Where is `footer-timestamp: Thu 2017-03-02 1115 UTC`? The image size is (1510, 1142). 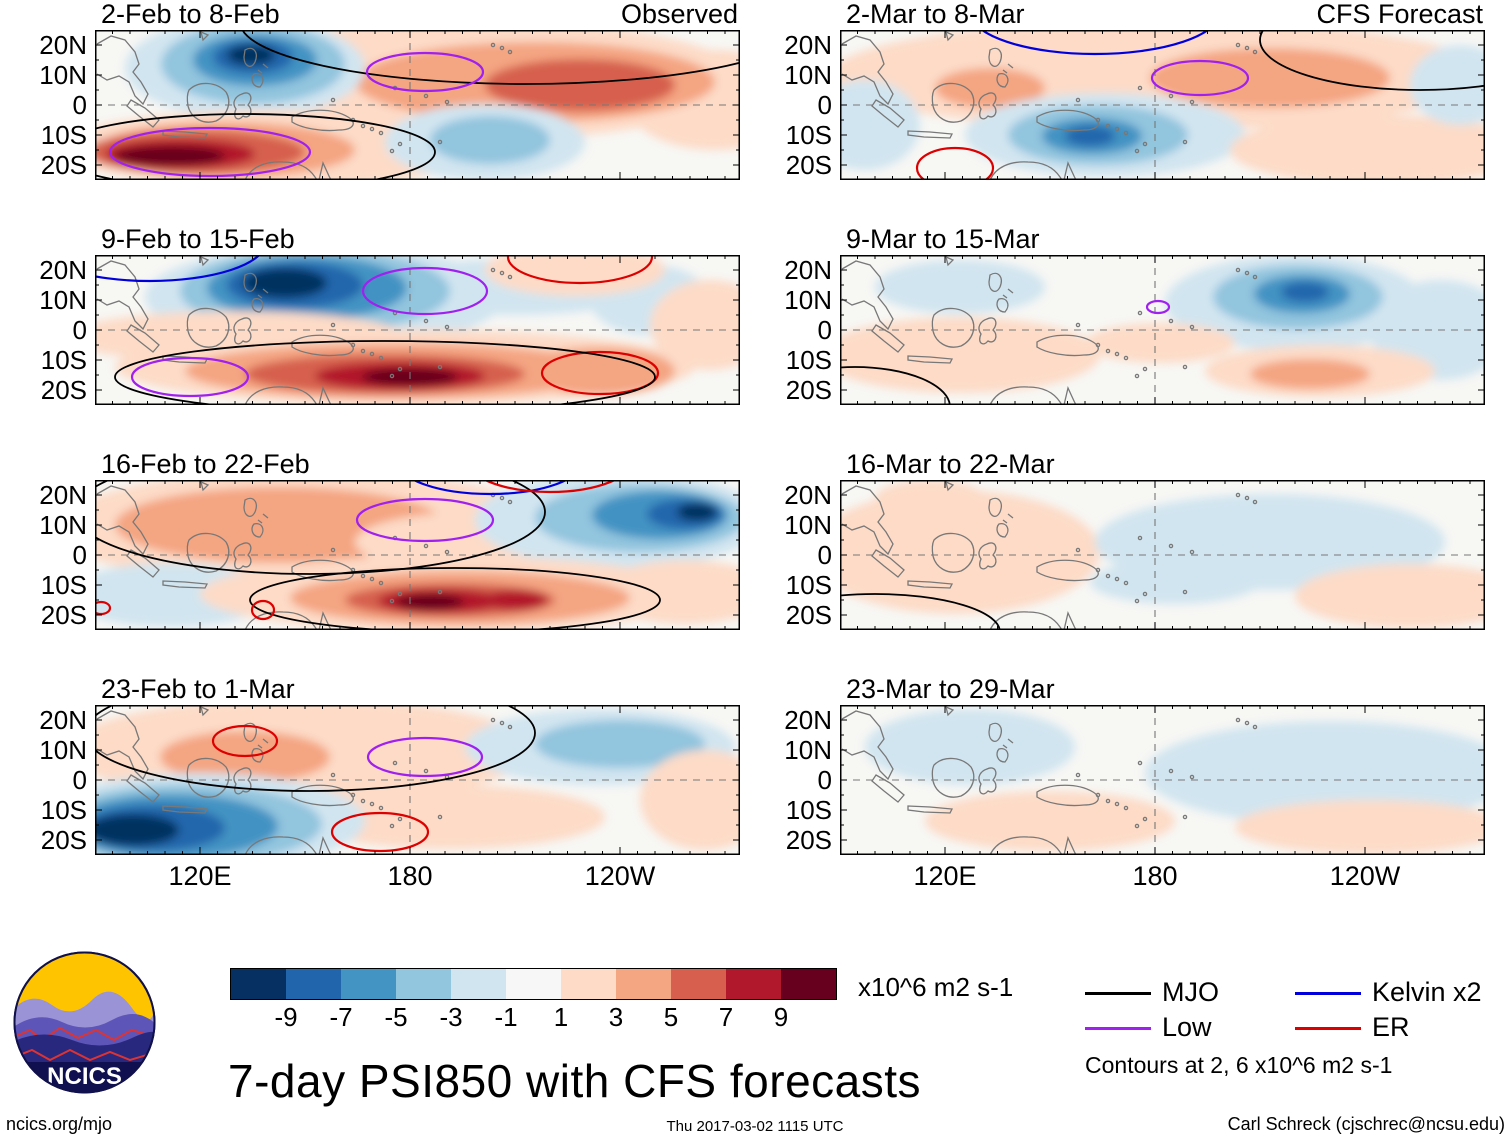 footer-timestamp: Thu 2017-03-02 1115 UTC is located at coordinates (755, 1126).